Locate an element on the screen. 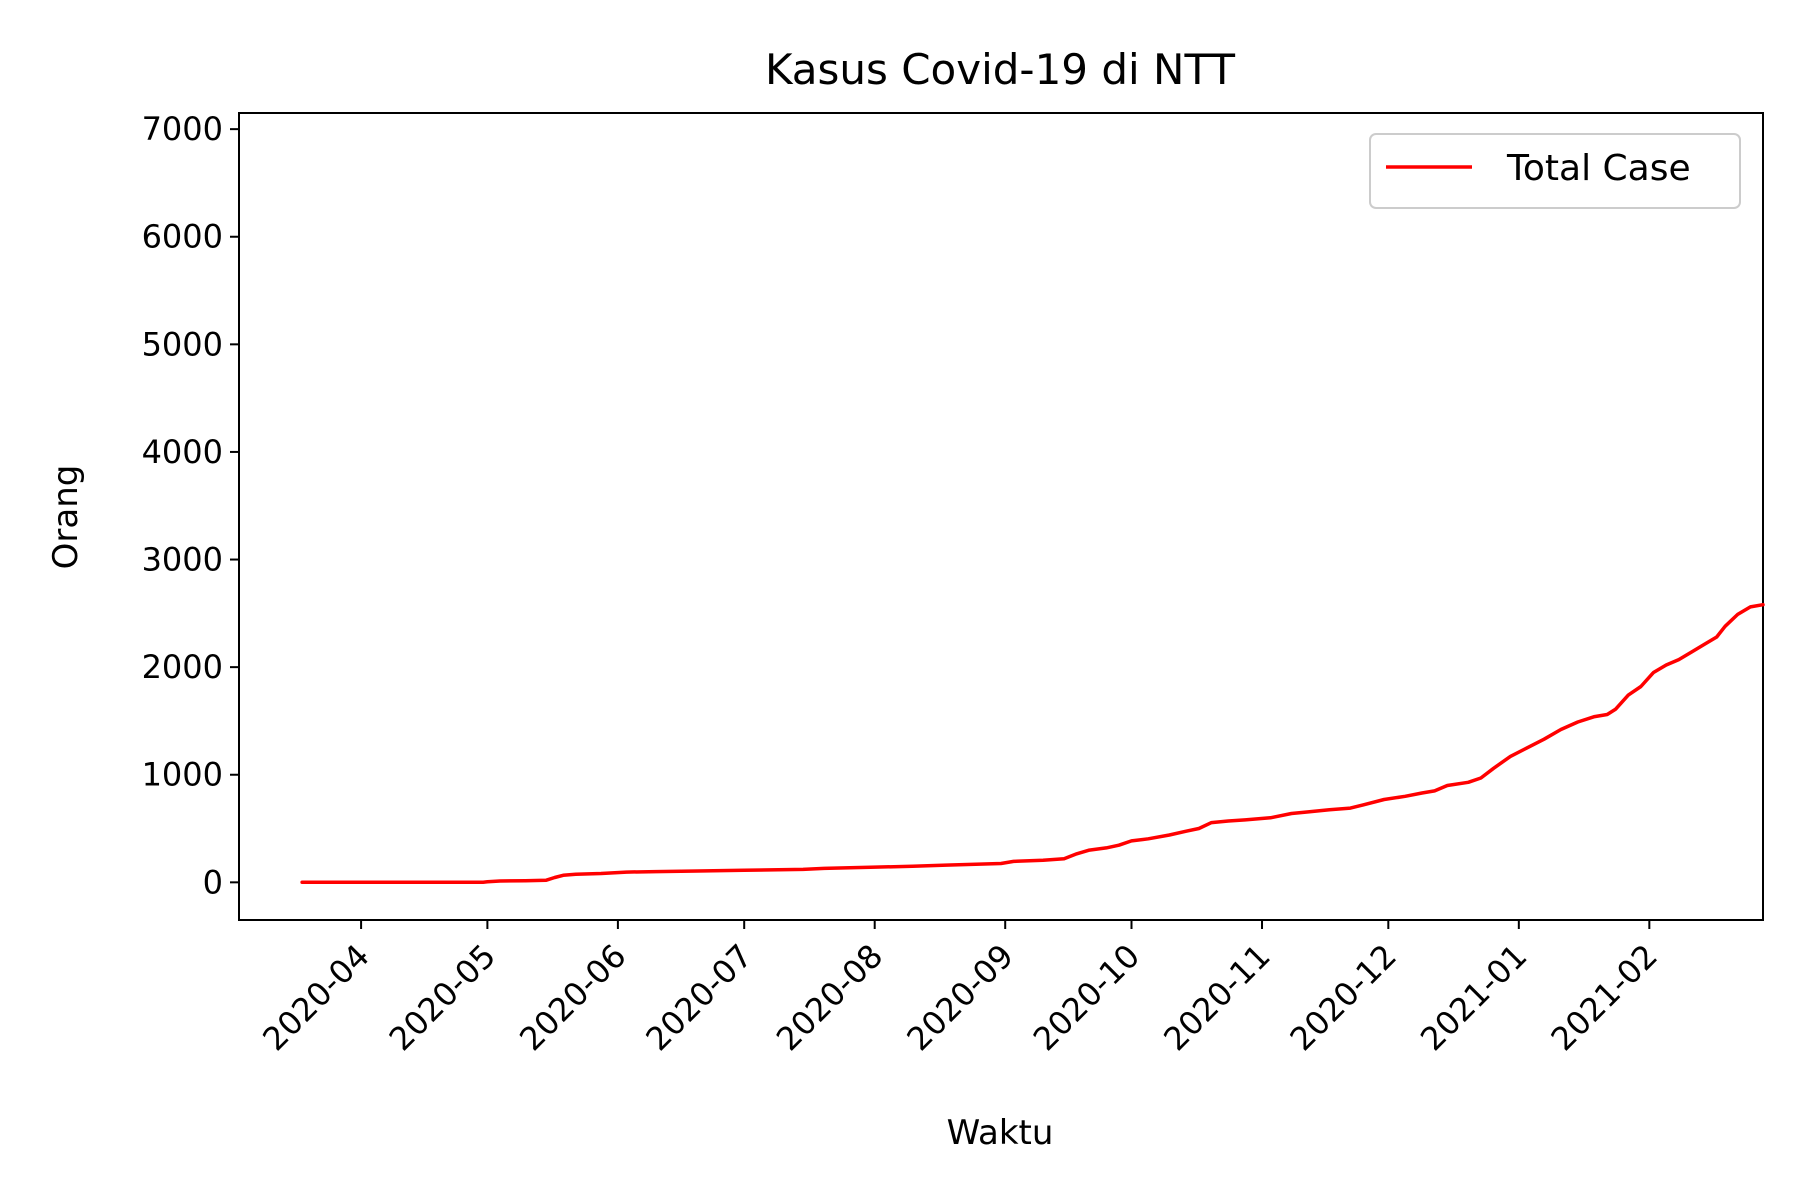 The height and width of the screenshot is (1200, 1800). x-tick-label: 2020-05 is located at coordinates (442, 997).